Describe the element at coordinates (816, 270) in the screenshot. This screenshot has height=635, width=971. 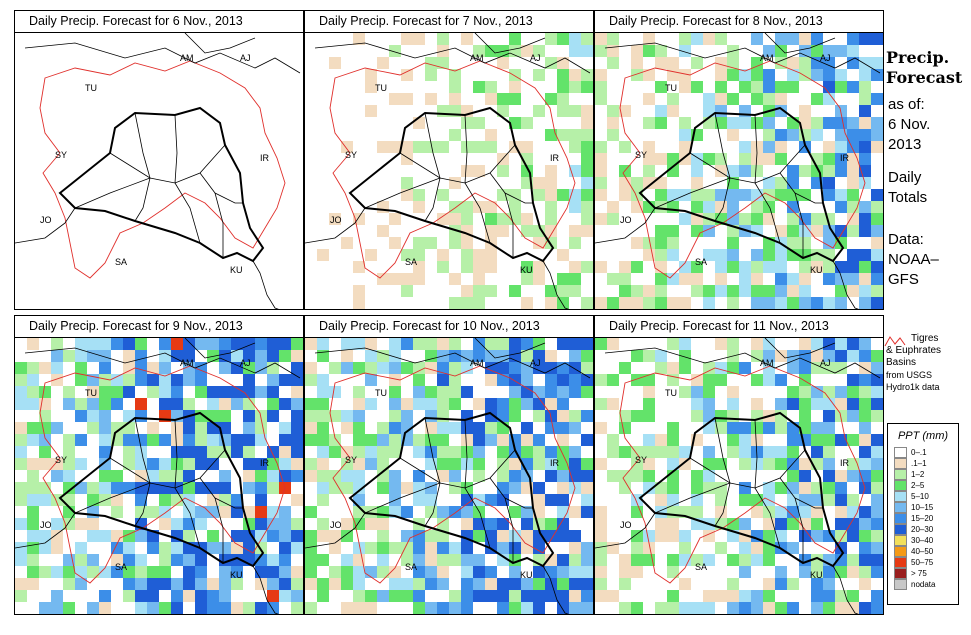
I see `country-label-ku: KU` at that location.